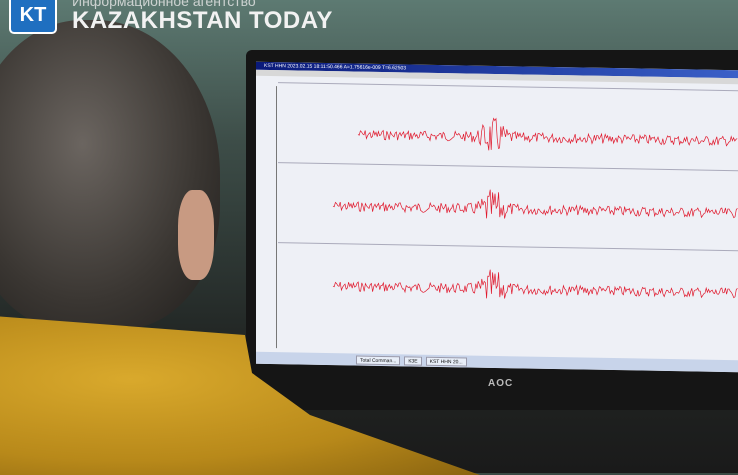 This screenshot has width=738, height=475. What do you see at coordinates (164, 4) in the screenshot?
I see `logo-subtitle: Информационное агентство` at bounding box center [164, 4].